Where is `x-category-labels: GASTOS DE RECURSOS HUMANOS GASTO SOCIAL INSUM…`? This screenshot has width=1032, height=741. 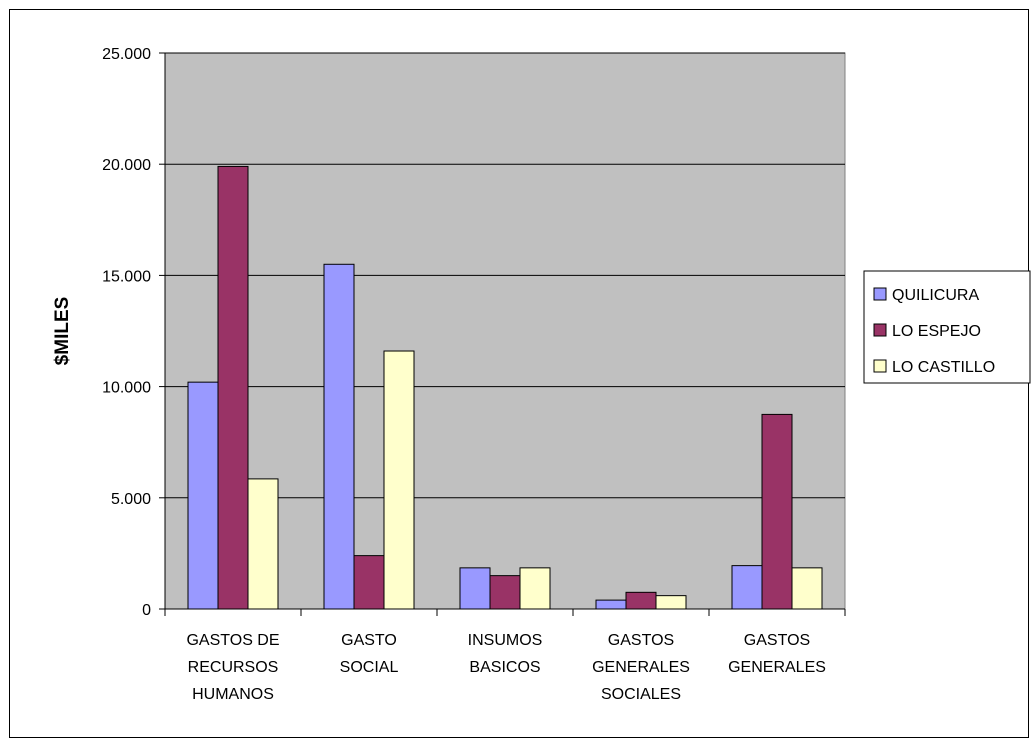 x-category-labels: GASTOS DE RECURSOS HUMANOS GASTO SOCIAL INSUM… is located at coordinates (505, 667).